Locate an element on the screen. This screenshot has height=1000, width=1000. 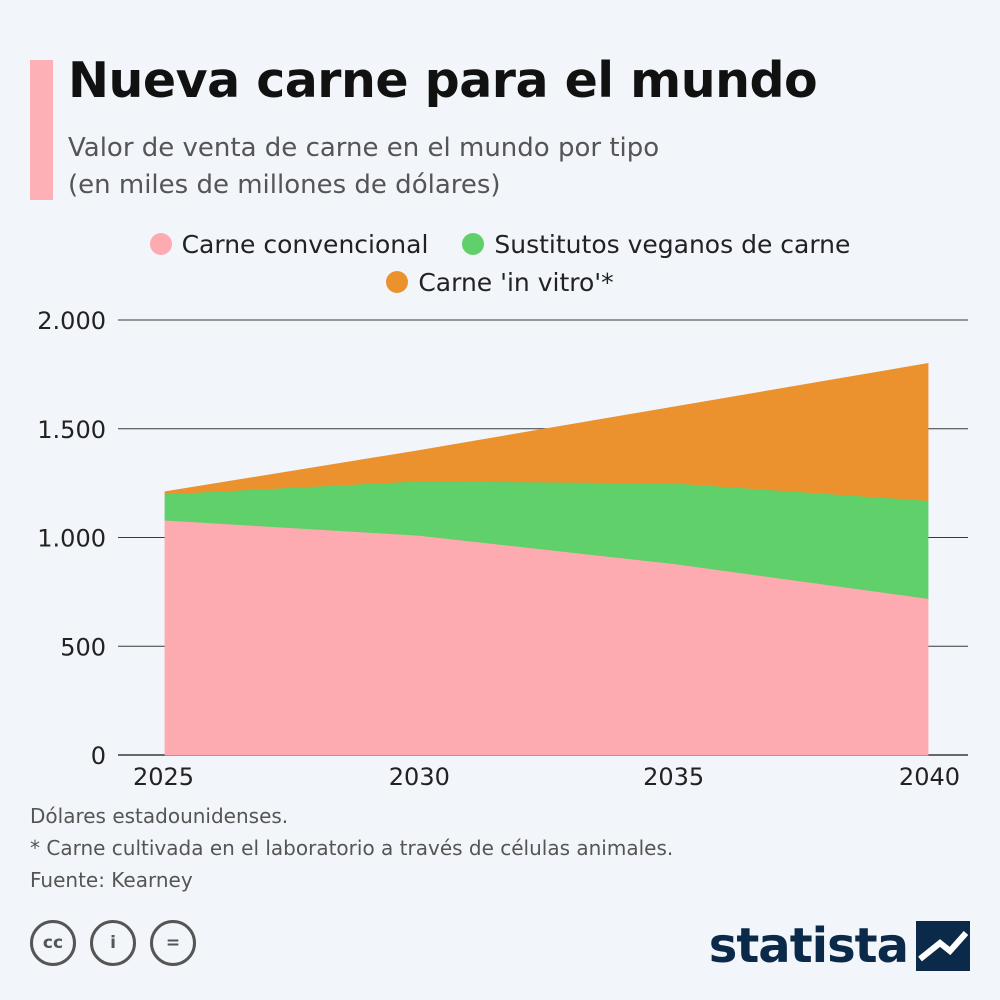
legend-dot-in-vitro is located at coordinates (397, 282).